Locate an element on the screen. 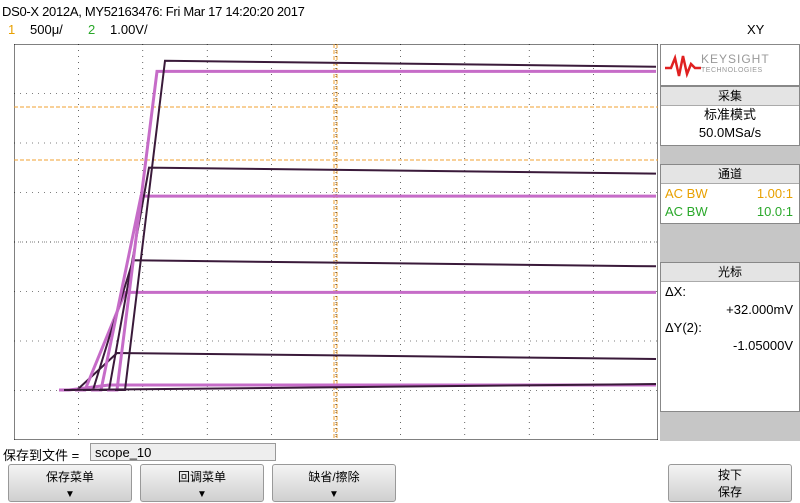 The width and height of the screenshot is (800, 503). dx-value-row: +32.000mV is located at coordinates (730, 309).